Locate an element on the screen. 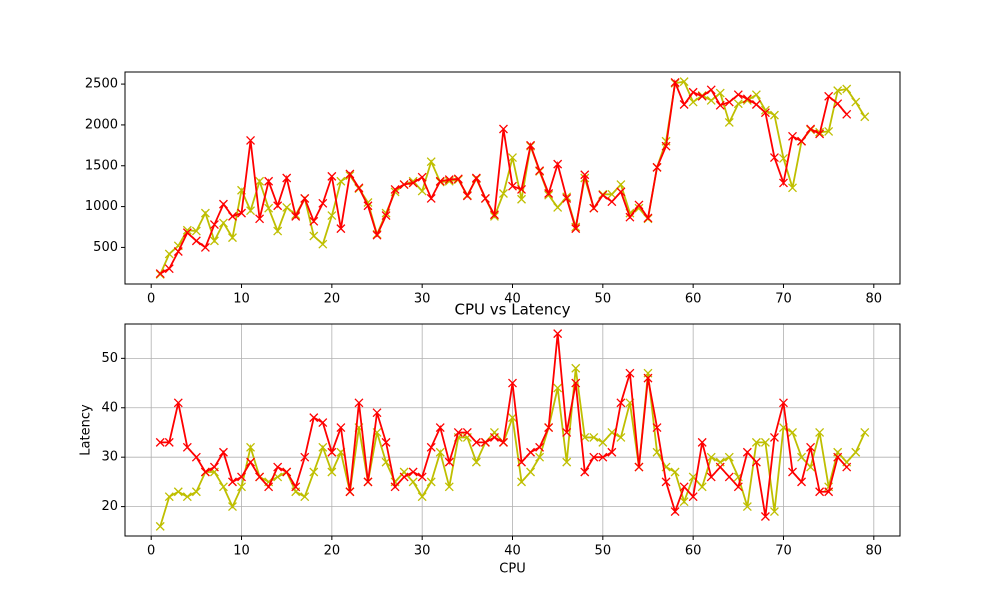 The image size is (1000, 600). chart-title: CPU vs Latency is located at coordinates (512, 310).